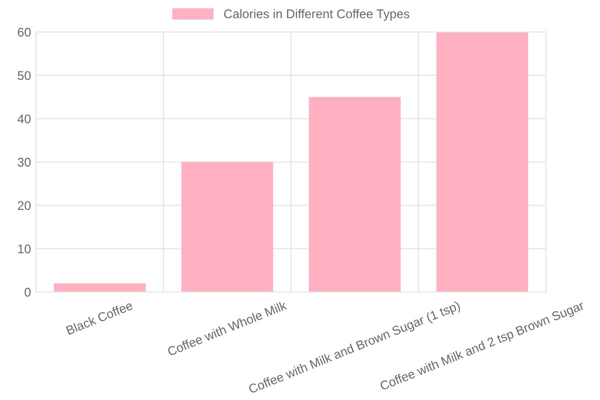 This screenshot has width=600, height=400. Describe the element at coordinates (24, 119) in the screenshot. I see `y-tick-label: 40` at that location.